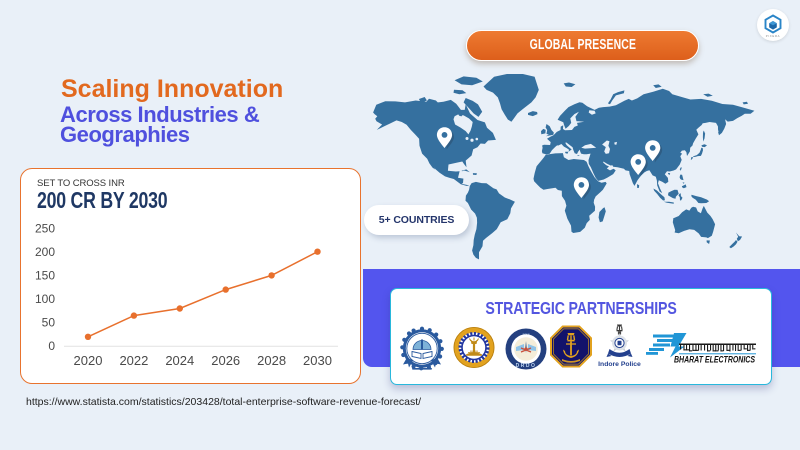 The image size is (800, 450). What do you see at coordinates (45, 252) in the screenshot?
I see `svg-text: 200` at bounding box center [45, 252].